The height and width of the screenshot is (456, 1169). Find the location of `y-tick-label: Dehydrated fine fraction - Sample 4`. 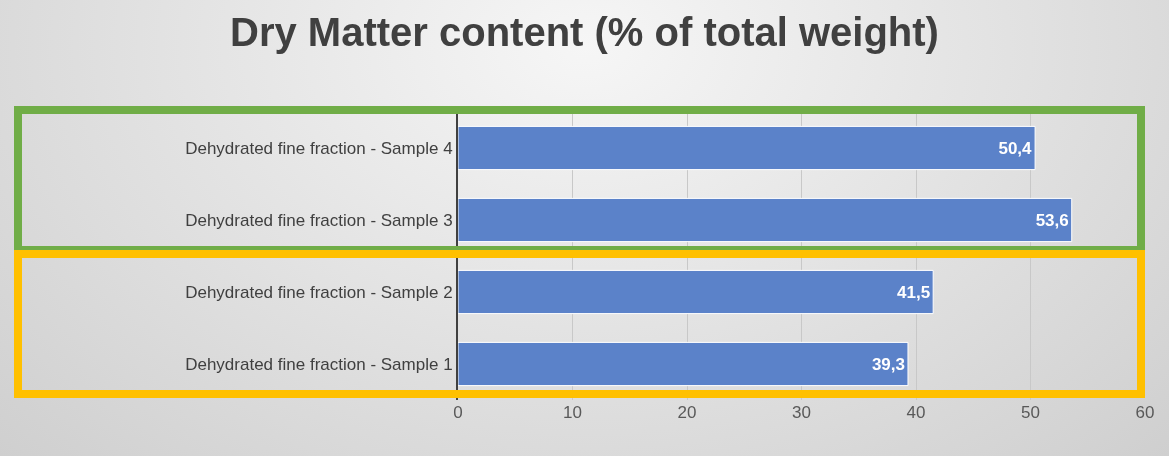

y-tick-label: Dehydrated fine fraction - Sample 4 is located at coordinates (319, 148).